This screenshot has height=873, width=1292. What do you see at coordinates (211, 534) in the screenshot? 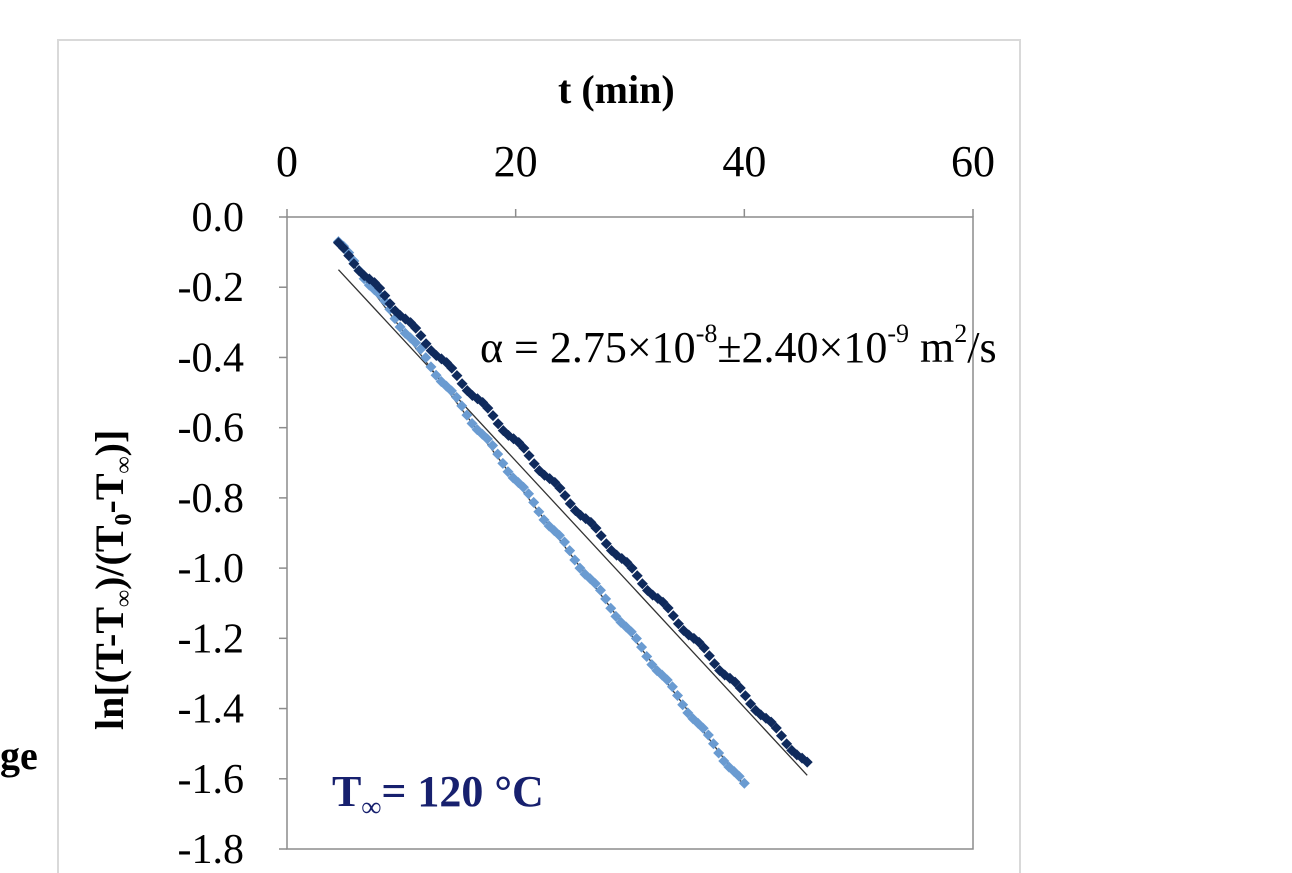
I see `y-tick-labels: 0.0 -0.2 -0.4 -0.6 -0.8 -1.0 -1.2 -1.4 -1.6 -1.8` at bounding box center [211, 534].